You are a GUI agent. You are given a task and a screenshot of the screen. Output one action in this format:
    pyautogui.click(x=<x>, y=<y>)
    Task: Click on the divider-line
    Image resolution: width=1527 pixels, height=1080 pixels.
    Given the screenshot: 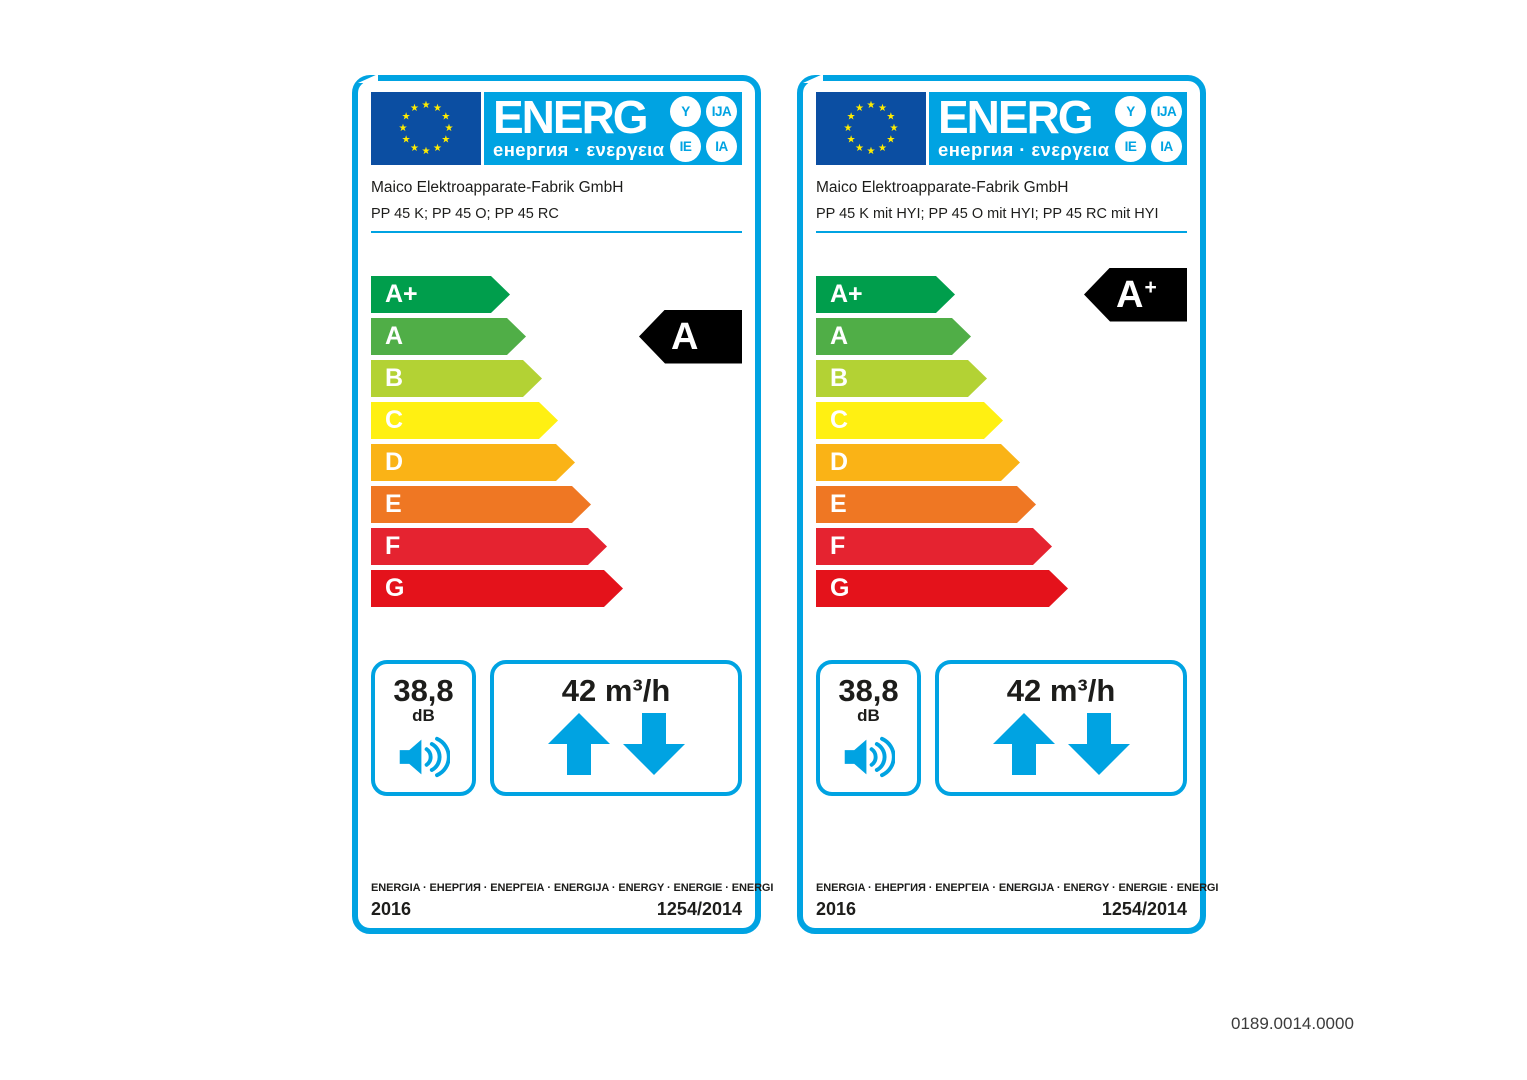 What is the action you would take?
    pyautogui.click(x=556, y=232)
    